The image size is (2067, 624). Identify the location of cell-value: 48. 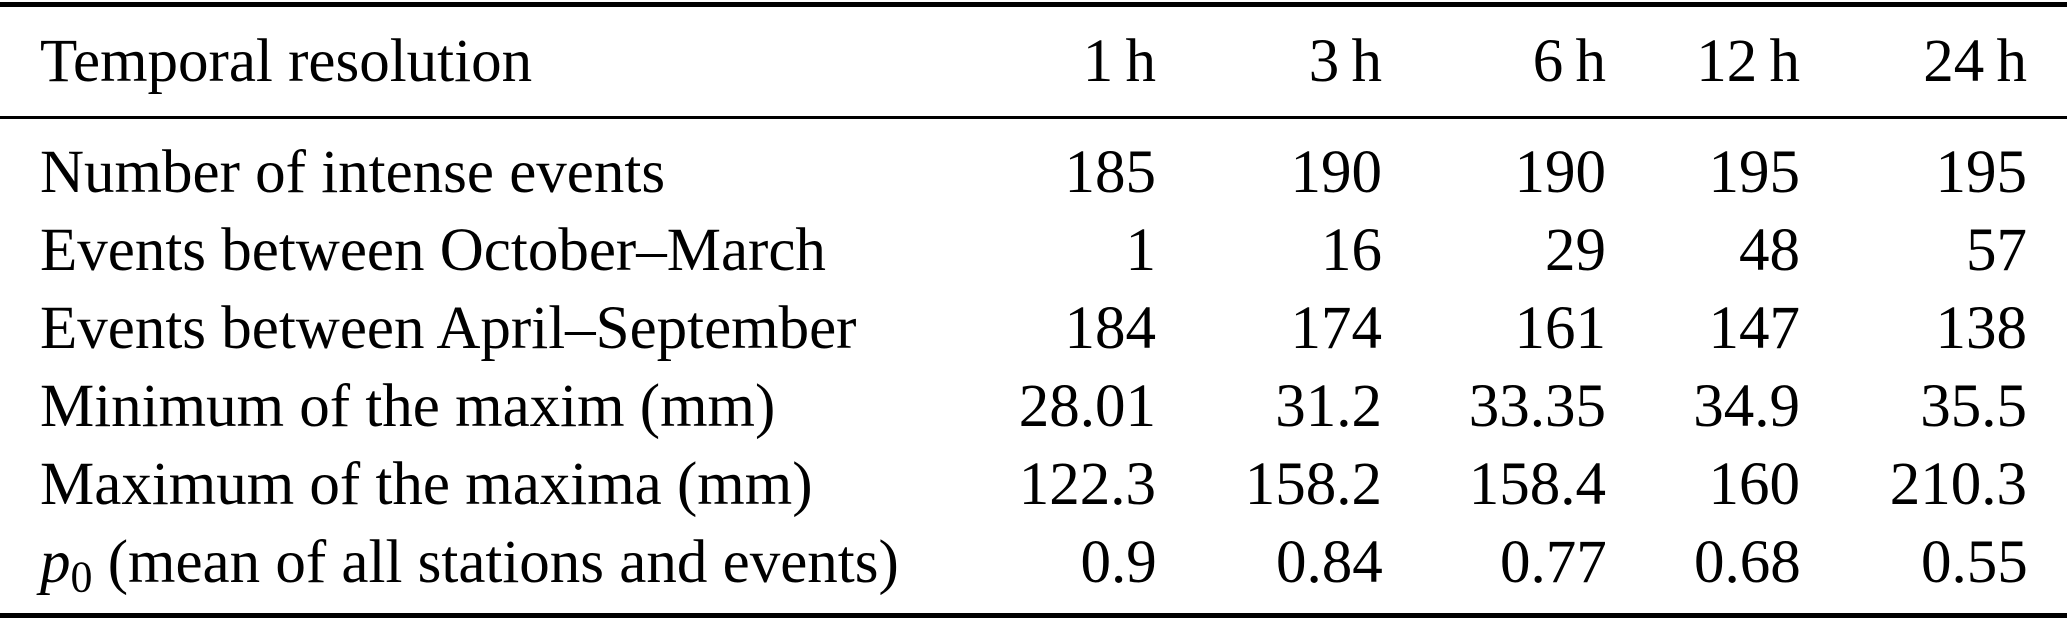
(1769, 250).